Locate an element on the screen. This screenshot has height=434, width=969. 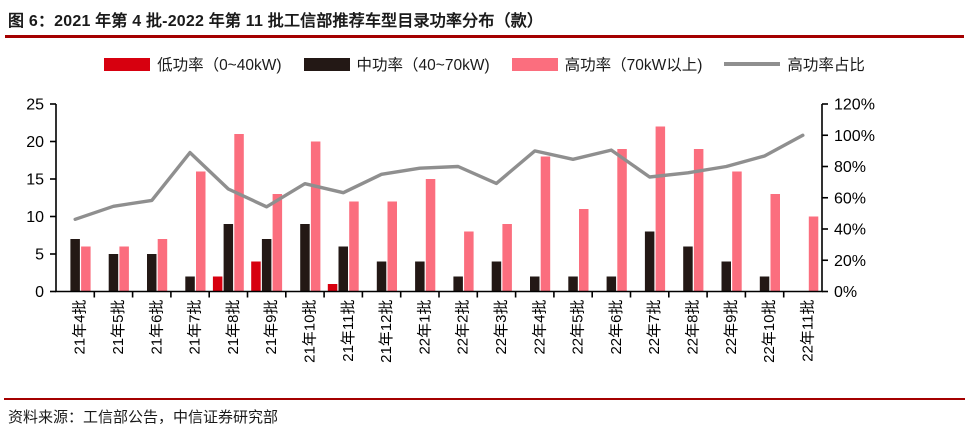
bar-high-22年11批 is located at coordinates (813, 254).